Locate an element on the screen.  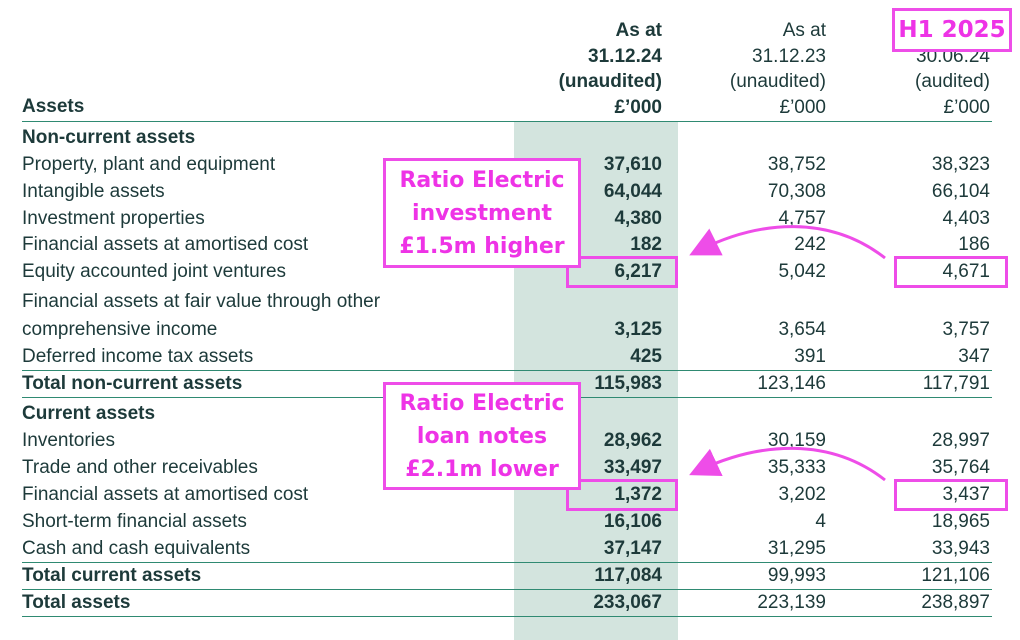
row-label: Deferred income tax assets is located at coordinates (138, 356).